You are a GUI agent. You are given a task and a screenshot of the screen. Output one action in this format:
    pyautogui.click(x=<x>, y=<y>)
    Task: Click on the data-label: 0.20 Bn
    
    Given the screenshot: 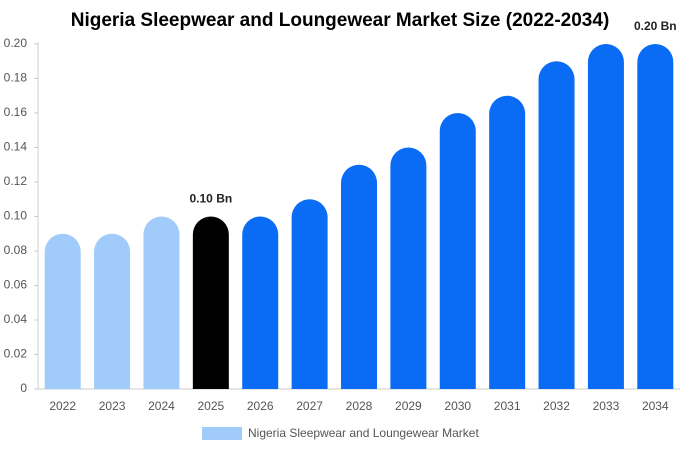 What is the action you would take?
    pyautogui.click(x=655, y=26)
    